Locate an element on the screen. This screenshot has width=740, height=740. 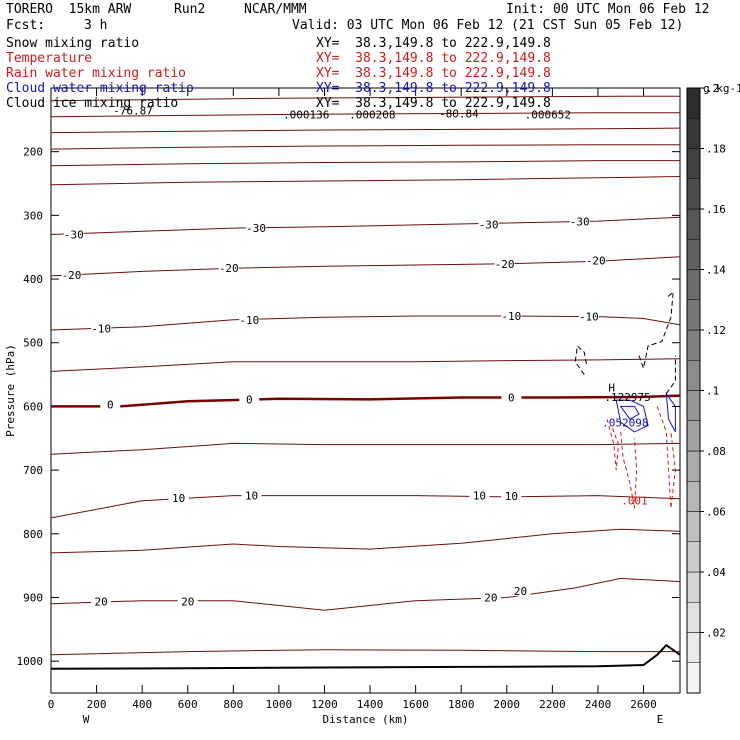
x-tick-label: 600 is located at coordinates (188, 704).